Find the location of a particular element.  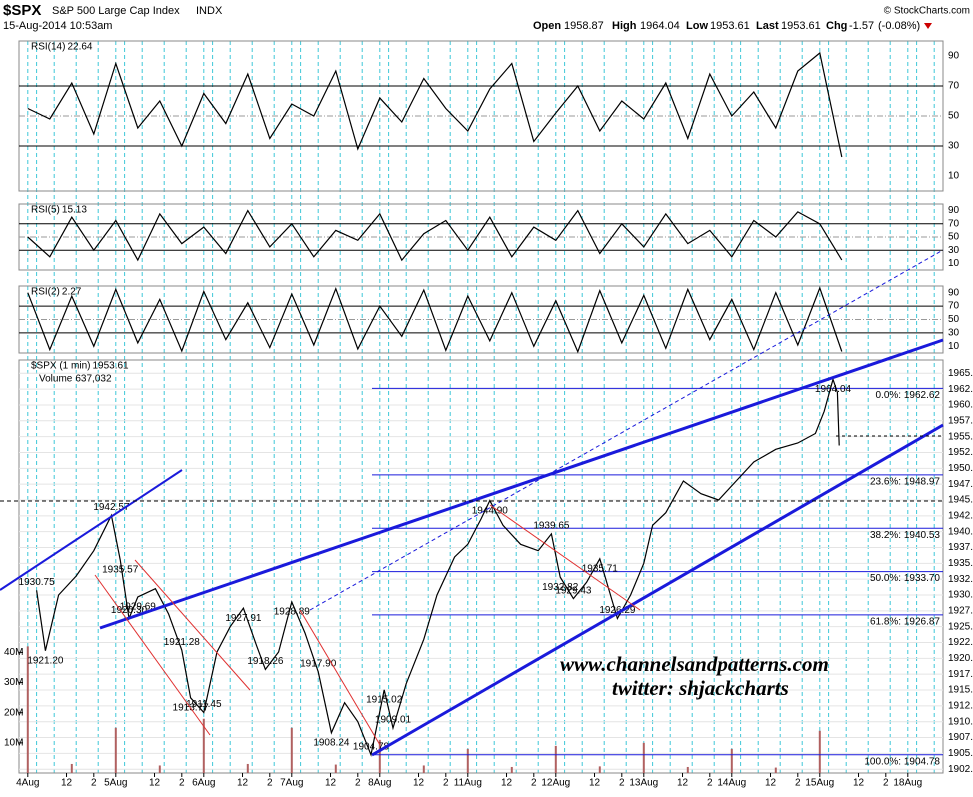

exchange: INDX is located at coordinates (209, 11).